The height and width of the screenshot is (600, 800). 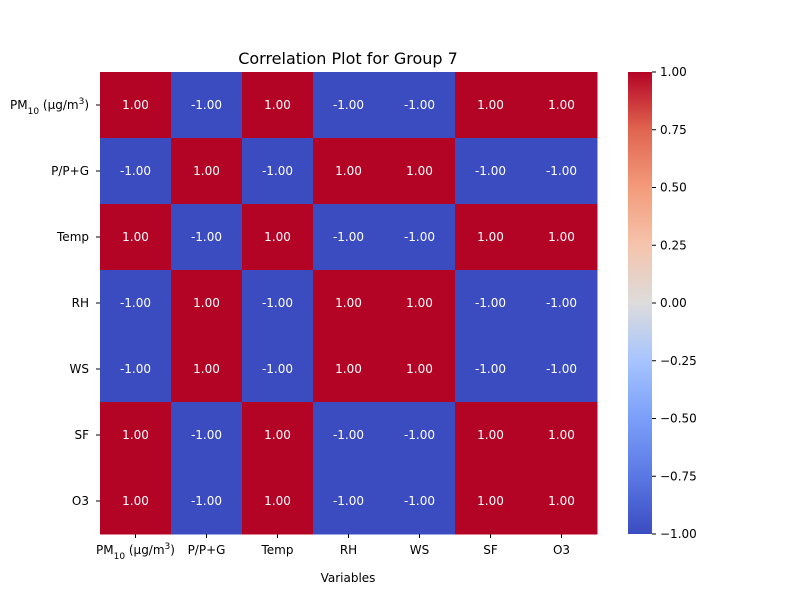 I want to click on y-tick-label: P/P+G, so click(x=70, y=171).